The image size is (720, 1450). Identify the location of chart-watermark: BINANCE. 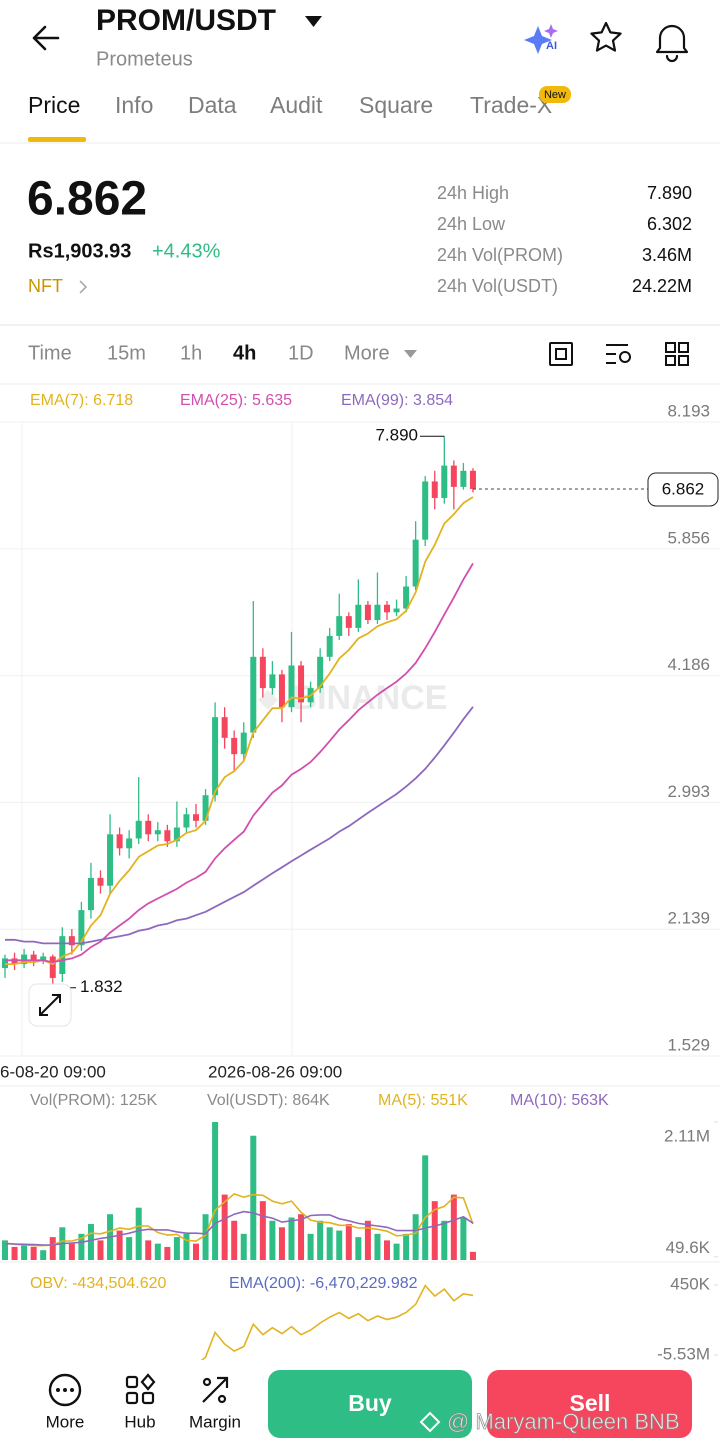
(370, 698).